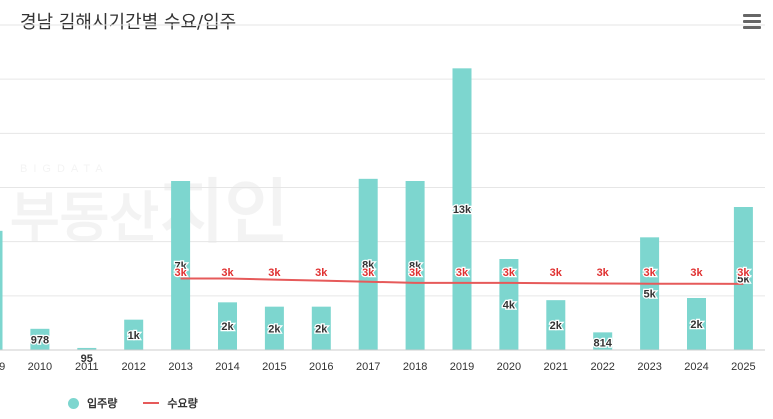  What do you see at coordinates (274, 367) in the screenshot?
I see `x-tick-2015: 2015` at bounding box center [274, 367].